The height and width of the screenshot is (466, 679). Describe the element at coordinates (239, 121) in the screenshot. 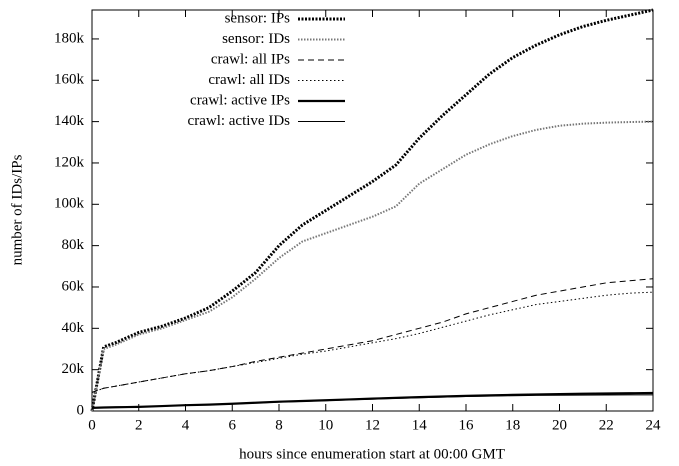

I see `legend-label: crawl: active IDs` at that location.